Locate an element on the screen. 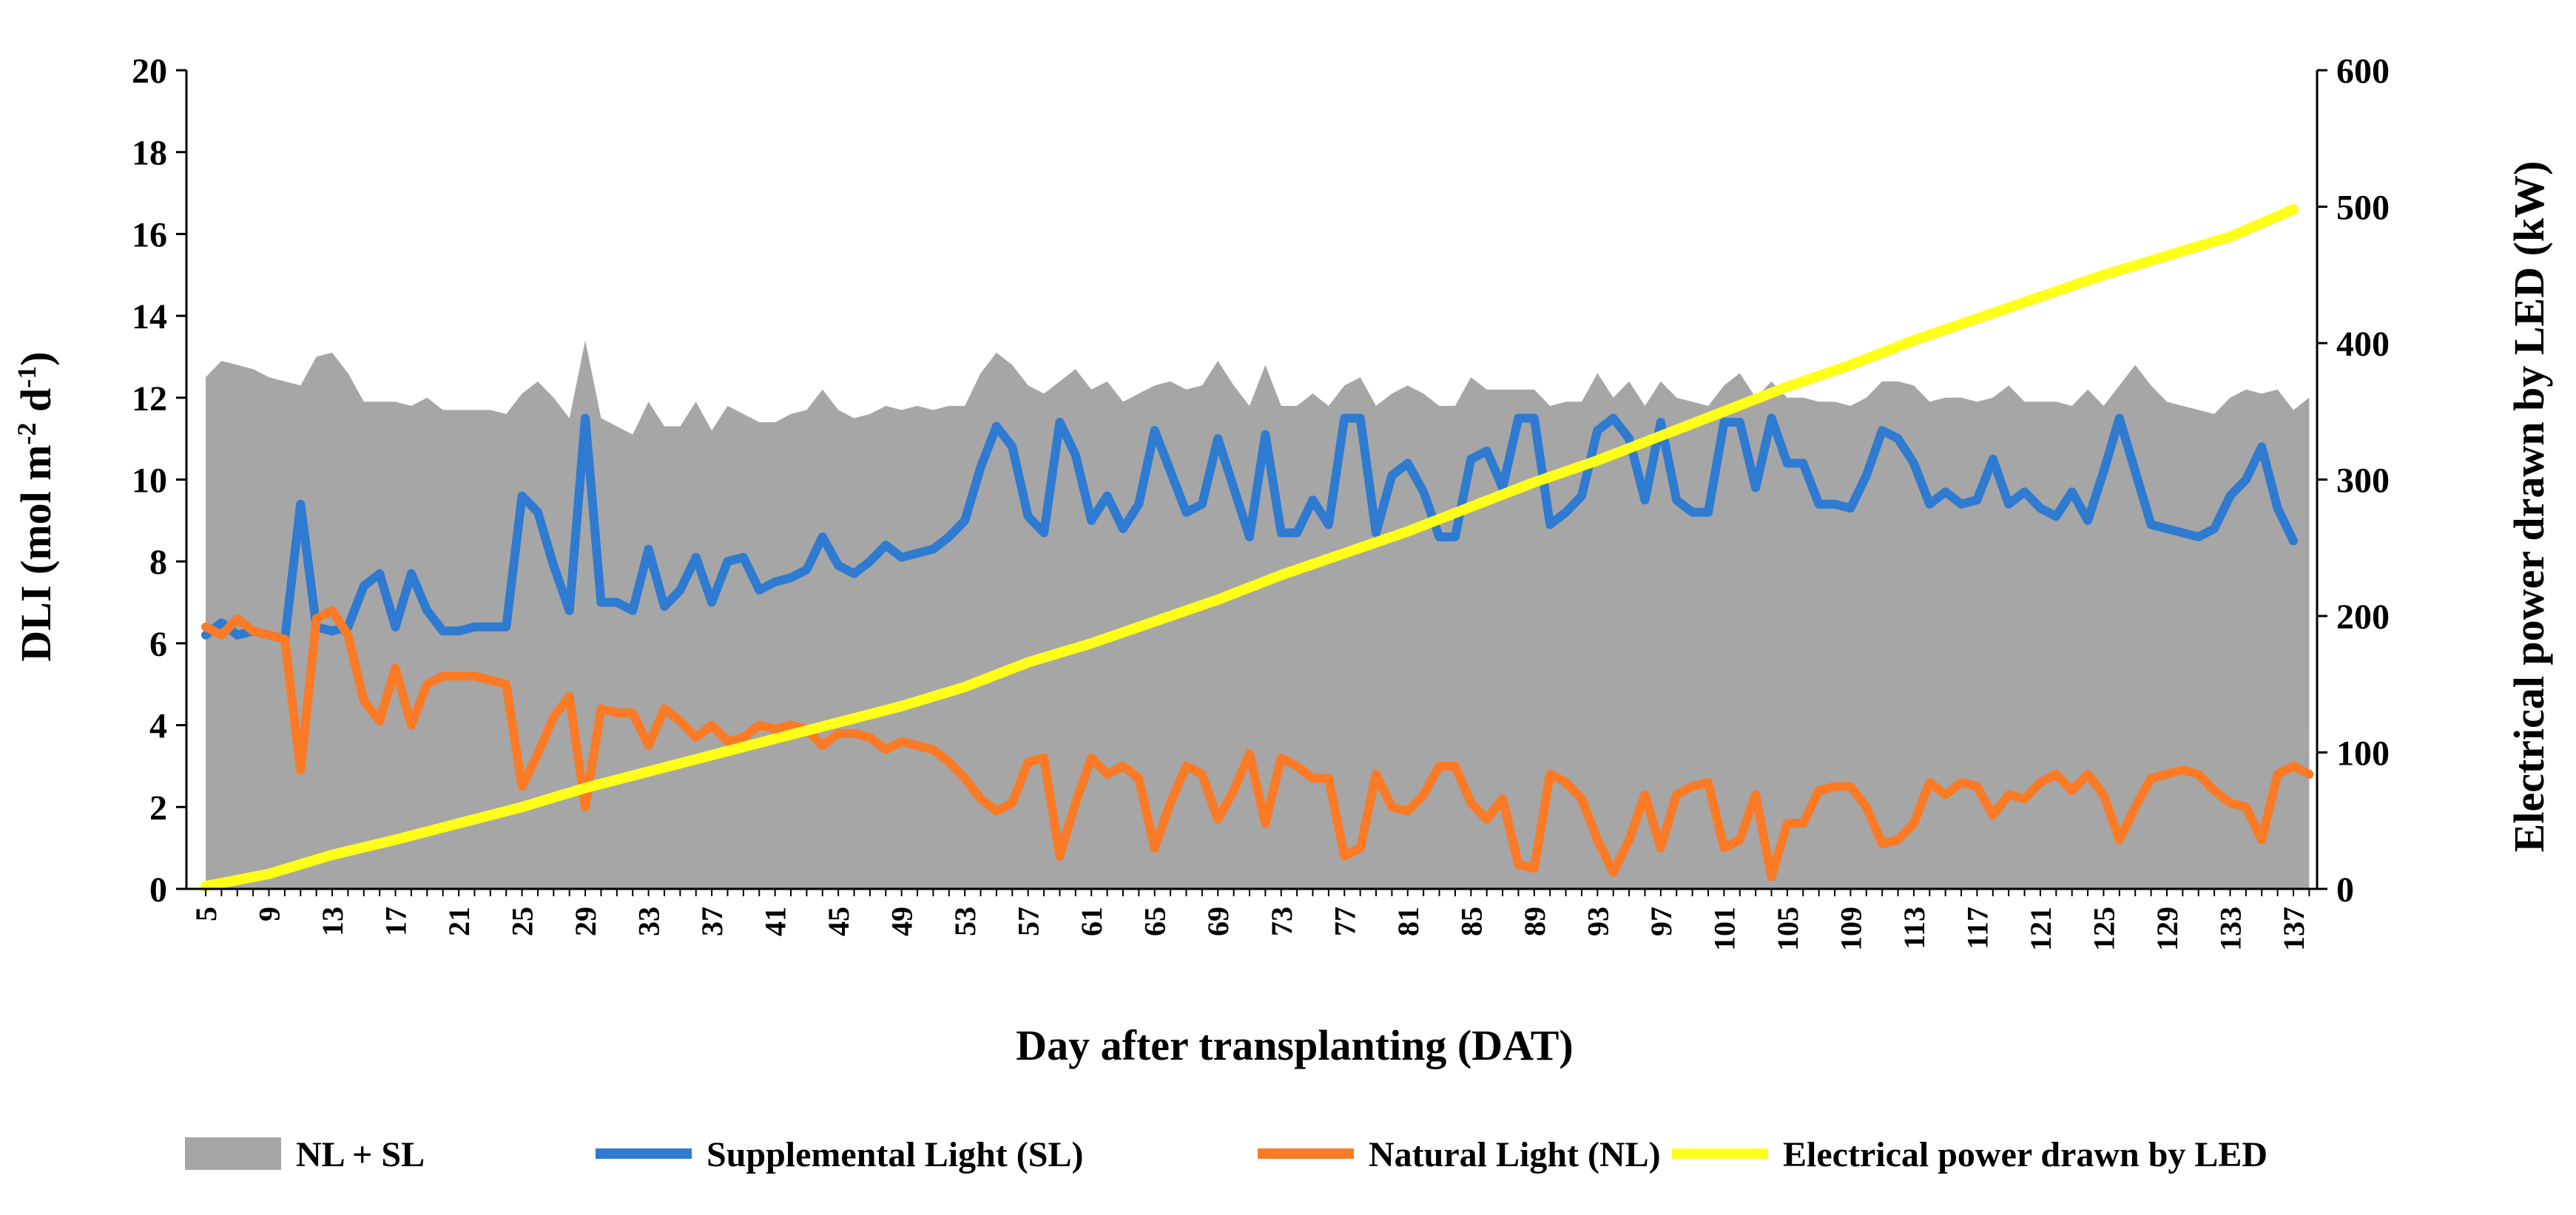  x-tick-label: 45 is located at coordinates (838, 921).